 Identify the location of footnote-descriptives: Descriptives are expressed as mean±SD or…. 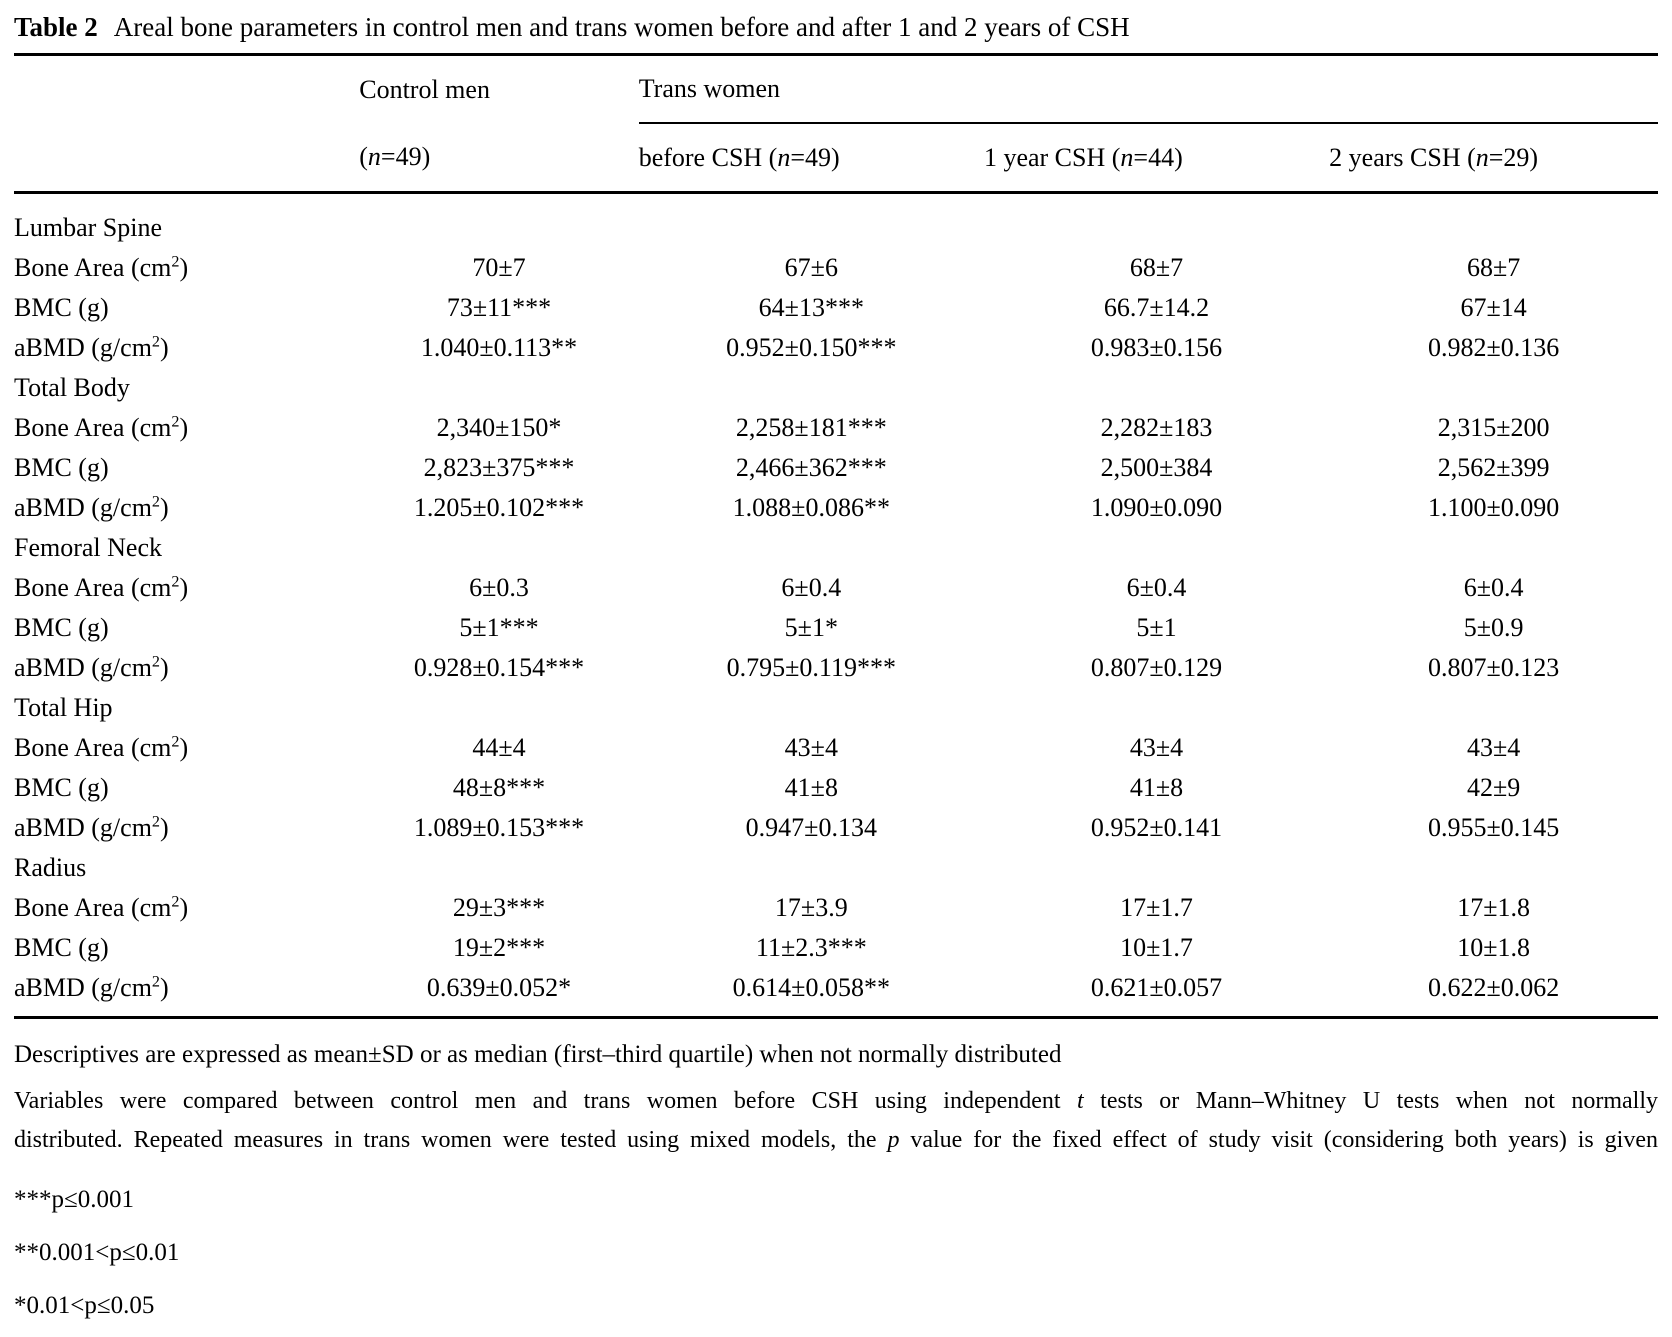
(538, 1054).